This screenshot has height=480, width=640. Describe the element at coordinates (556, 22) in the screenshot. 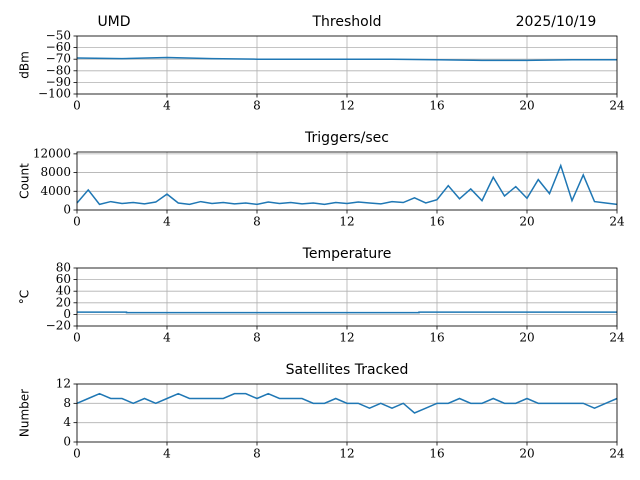

I see `annotation: 2025/10/19` at that location.